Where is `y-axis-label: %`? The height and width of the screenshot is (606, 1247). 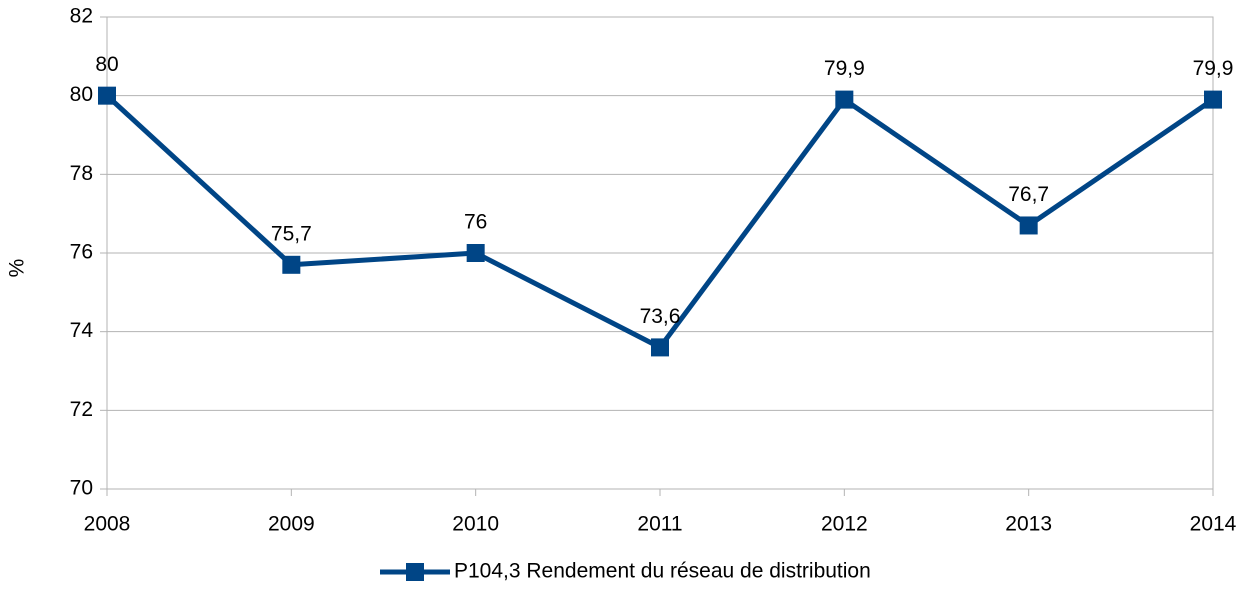
y-axis-label: % is located at coordinates (17, 268).